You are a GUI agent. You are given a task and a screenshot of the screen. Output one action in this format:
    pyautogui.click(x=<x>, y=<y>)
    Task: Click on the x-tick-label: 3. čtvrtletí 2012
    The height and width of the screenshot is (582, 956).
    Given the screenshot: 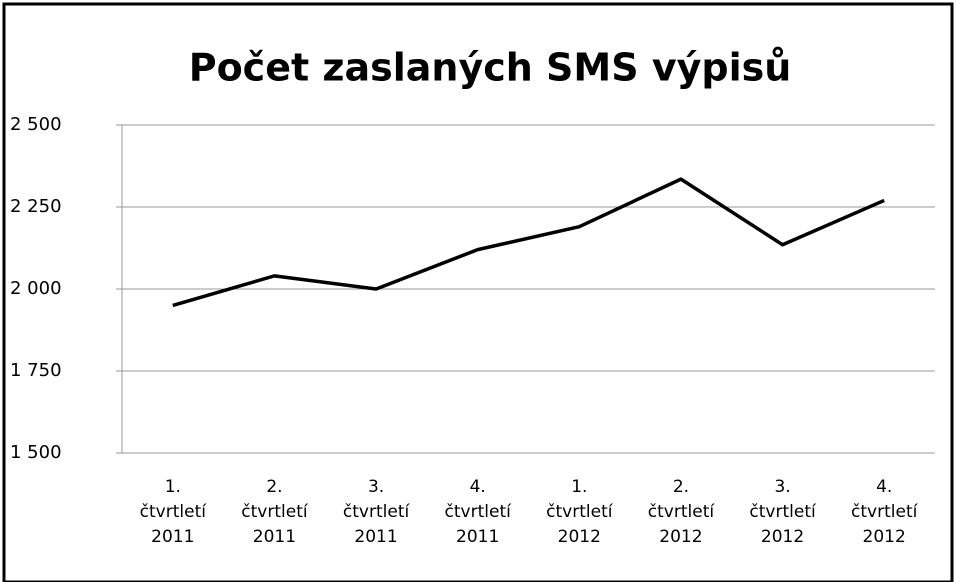 What is the action you would take?
    pyautogui.click(x=782, y=512)
    